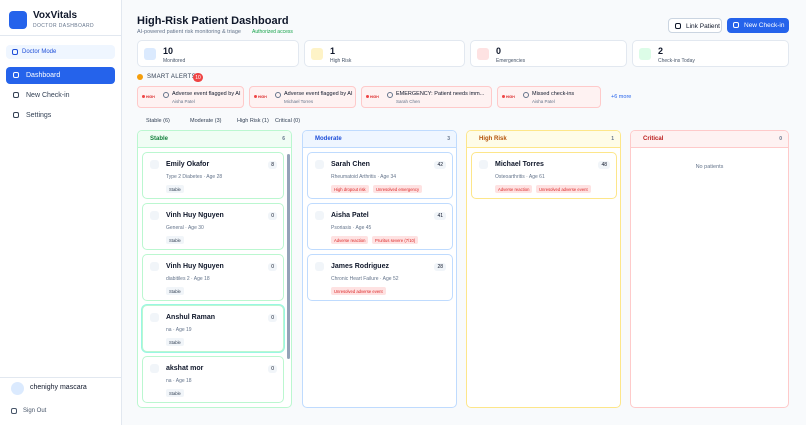 This screenshot has height=425, width=806. What do you see at coordinates (174, 61) in the screenshot?
I see `stat-label: Monitored` at bounding box center [174, 61].